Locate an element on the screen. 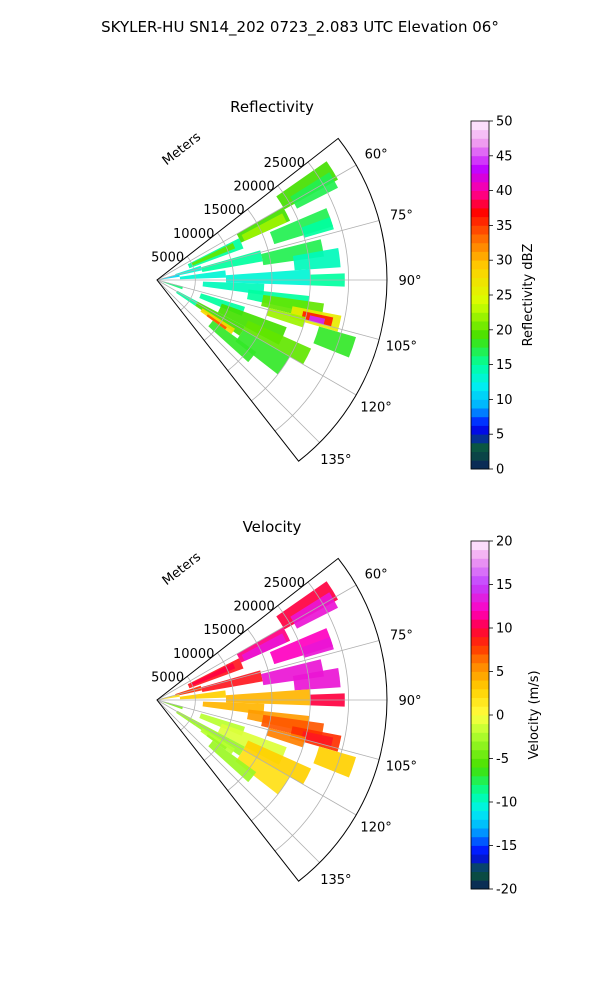 This screenshot has height=1000, width=600. velocity-grid is located at coordinates (271, 722).